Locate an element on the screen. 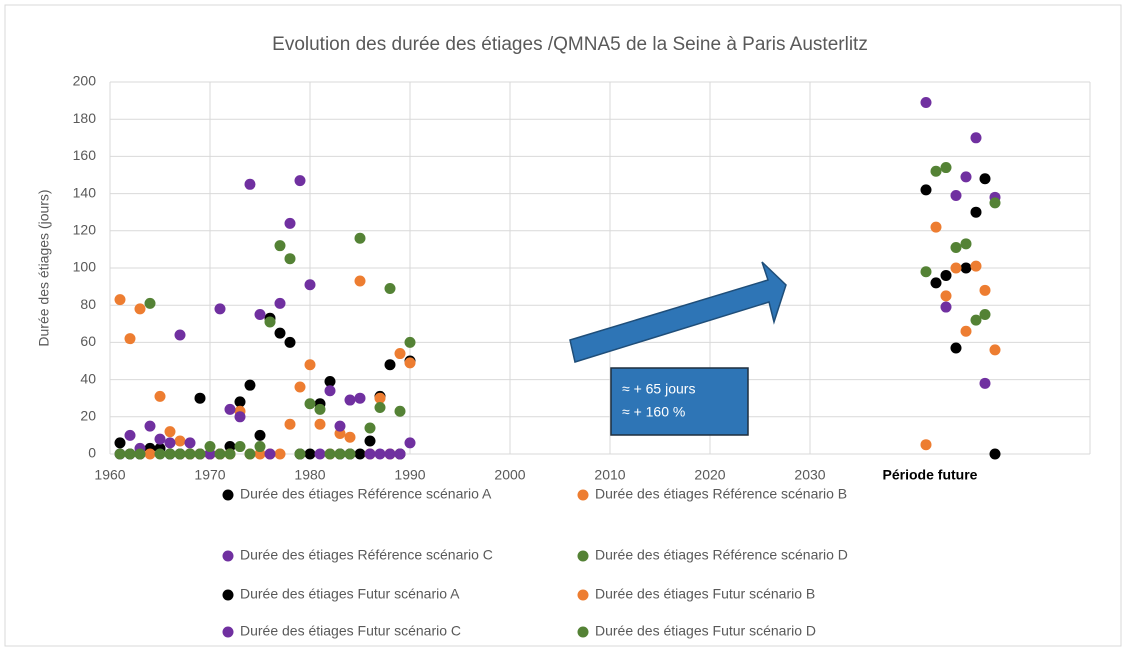 The image size is (1126, 651). y-tick-label: 60 is located at coordinates (88, 341).